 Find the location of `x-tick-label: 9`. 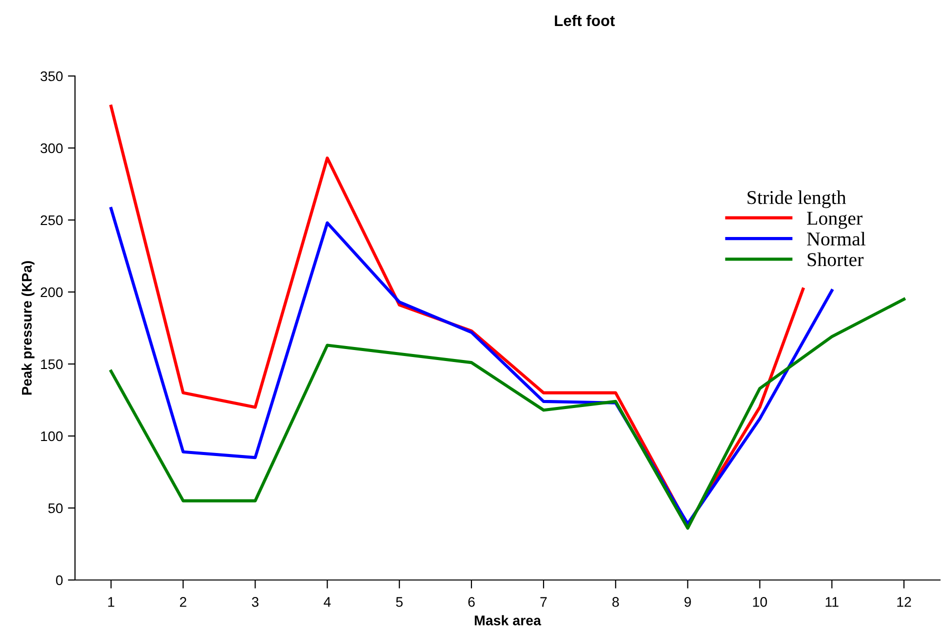

x-tick-label: 9 is located at coordinates (687, 602).